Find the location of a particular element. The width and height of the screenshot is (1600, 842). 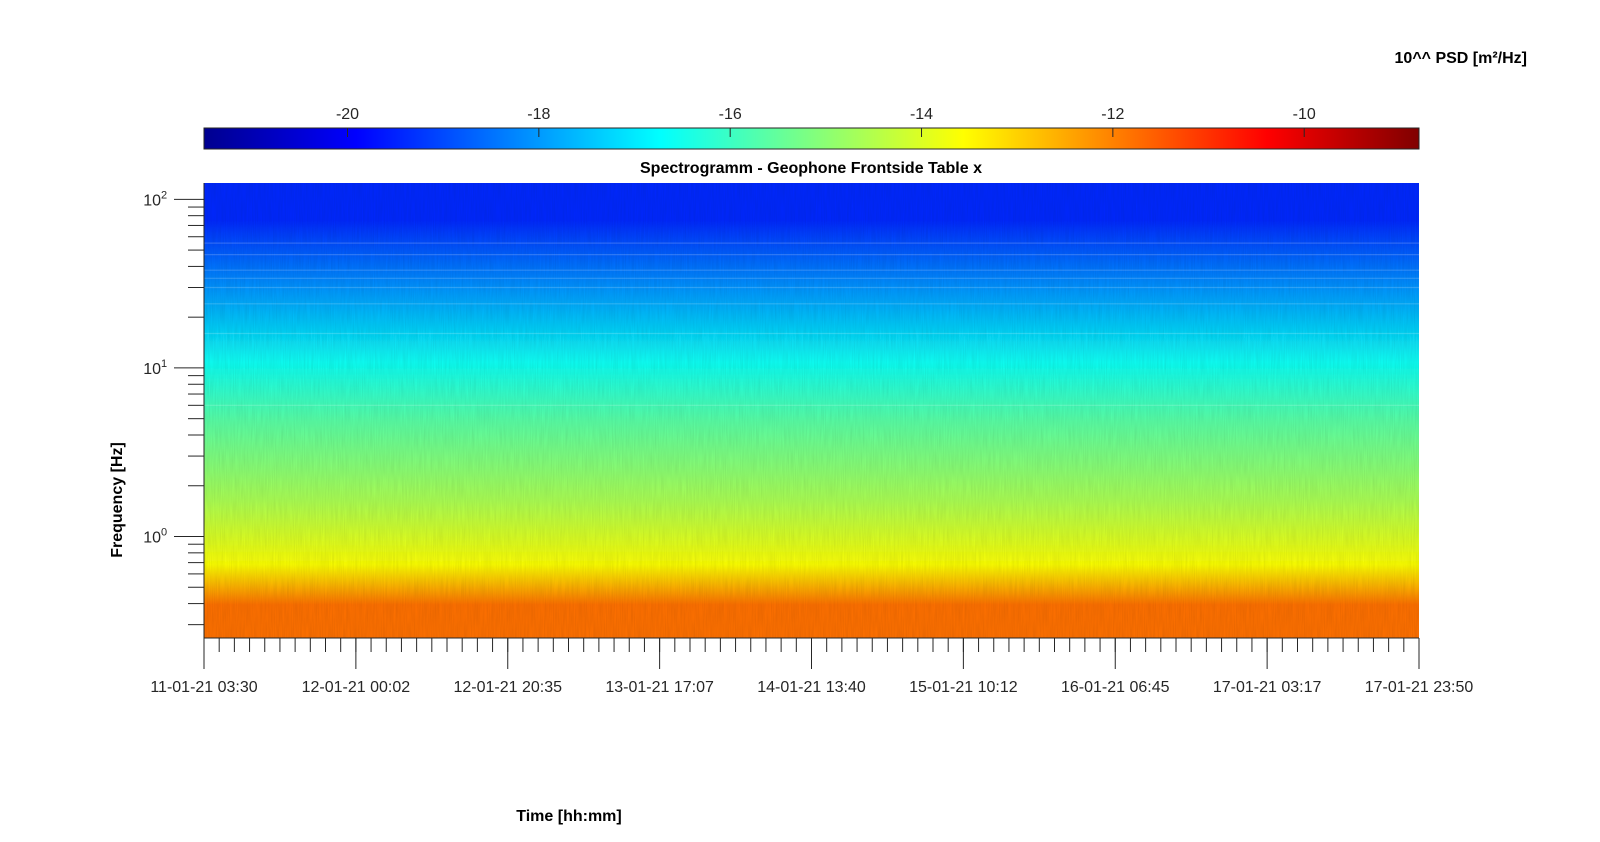

y-minor-ticks is located at coordinates (196, 416).